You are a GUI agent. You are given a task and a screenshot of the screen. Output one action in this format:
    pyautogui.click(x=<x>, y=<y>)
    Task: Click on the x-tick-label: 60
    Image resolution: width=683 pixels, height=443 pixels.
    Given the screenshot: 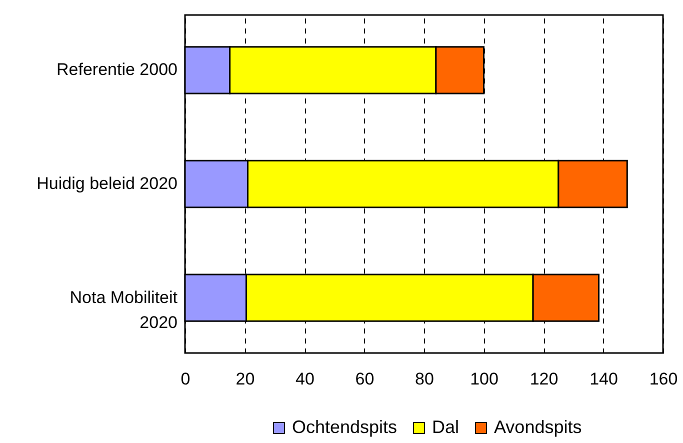 What is the action you would take?
    pyautogui.click(x=364, y=379)
    